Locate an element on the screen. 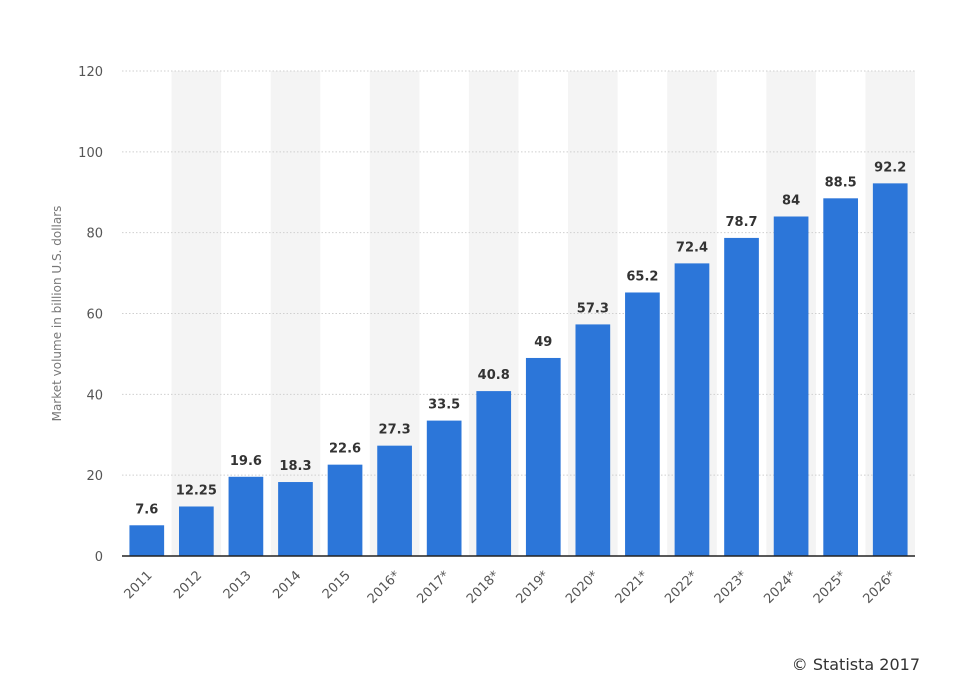  bar-value-label: 88.5 is located at coordinates (841, 182).